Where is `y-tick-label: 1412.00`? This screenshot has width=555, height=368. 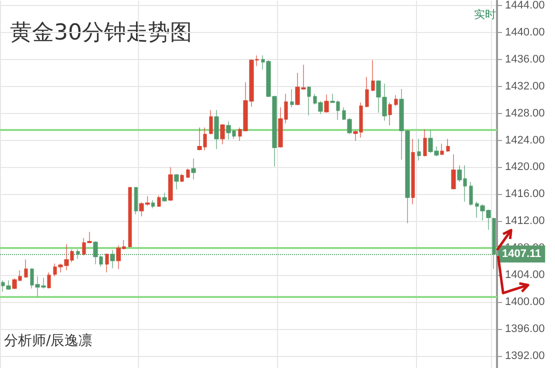
y-tick-label: 1412.00 is located at coordinates (525, 221).